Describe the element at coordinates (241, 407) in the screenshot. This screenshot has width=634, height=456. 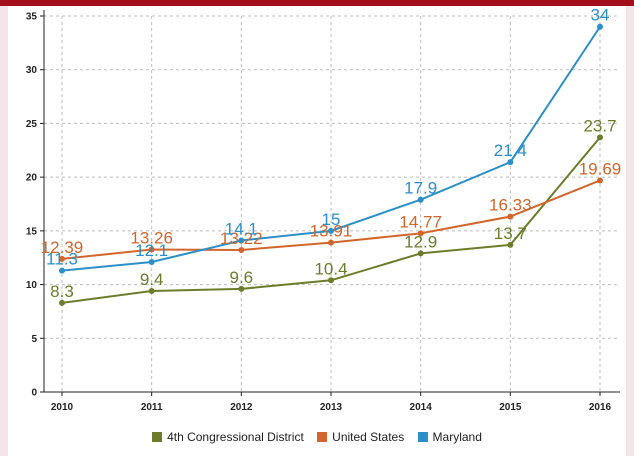
I see `x-tick-label: 2012` at that location.